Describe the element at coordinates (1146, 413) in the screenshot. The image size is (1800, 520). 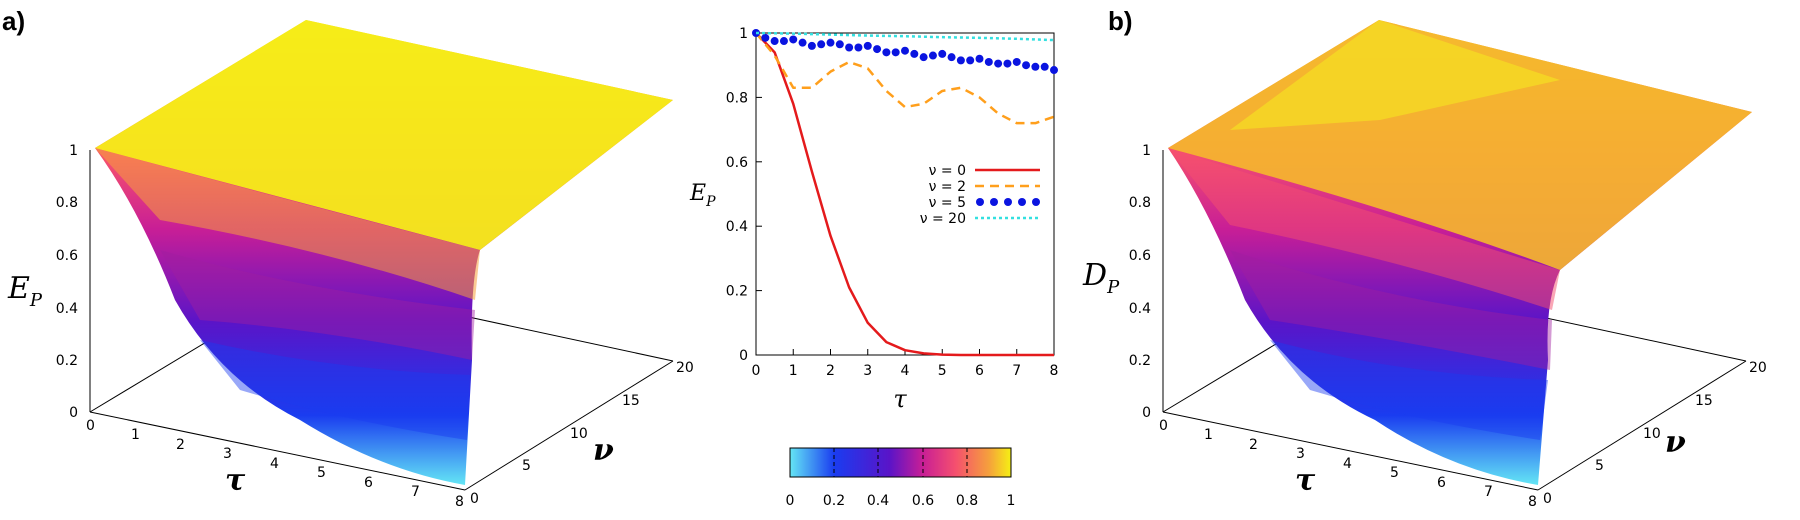
I see `panel-b-ztick: 0` at that location.